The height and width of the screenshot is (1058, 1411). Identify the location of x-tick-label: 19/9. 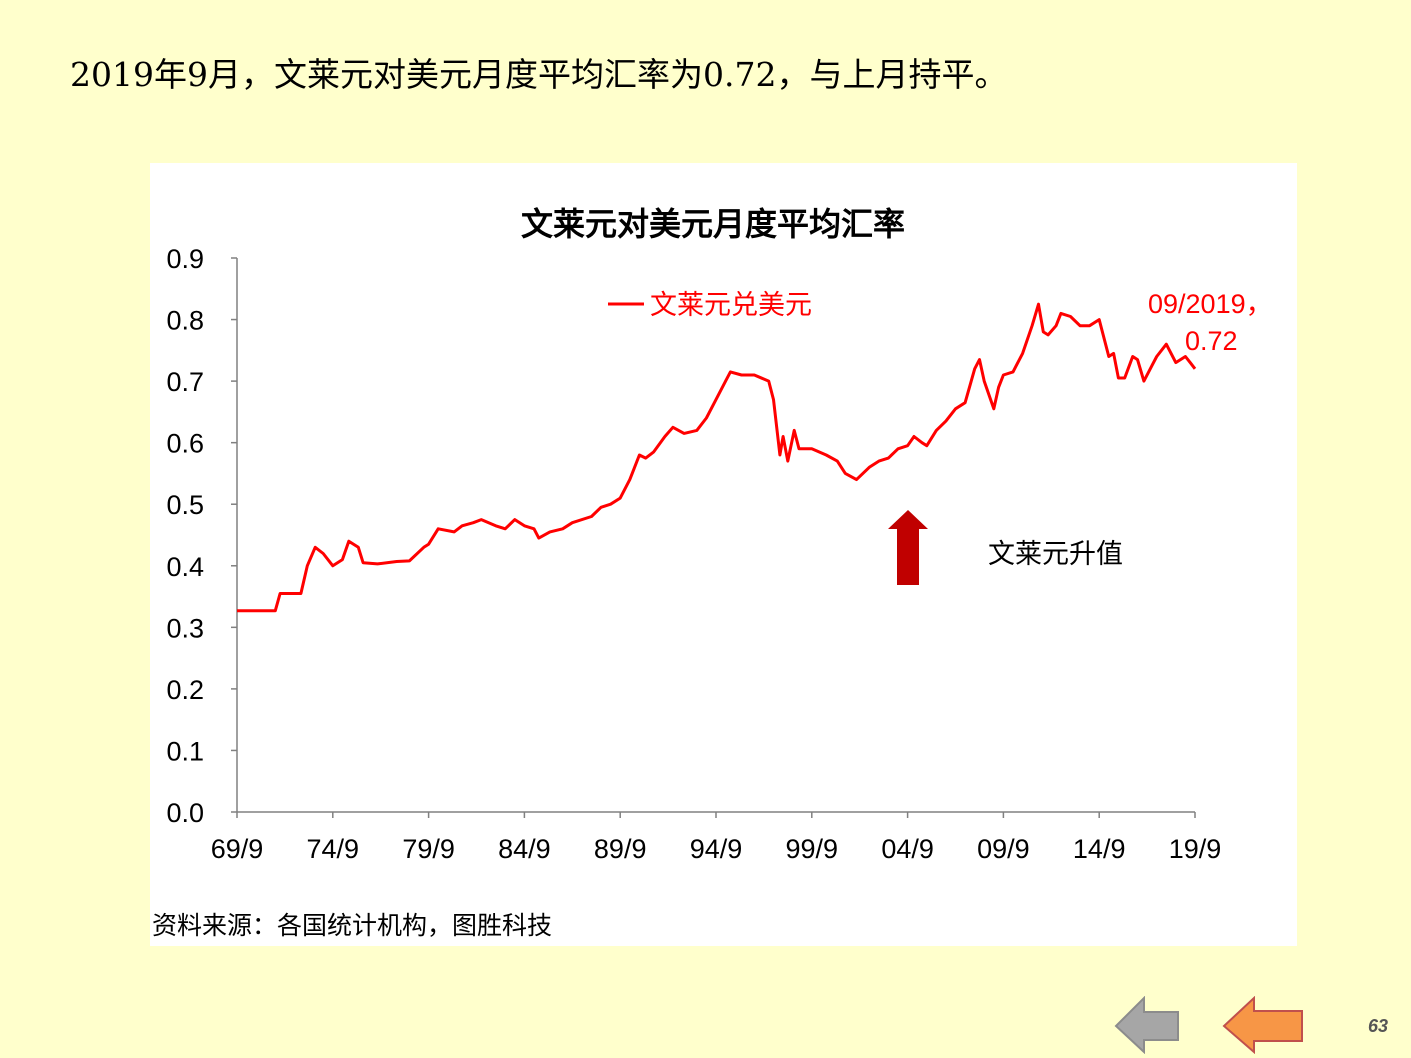
(1195, 849).